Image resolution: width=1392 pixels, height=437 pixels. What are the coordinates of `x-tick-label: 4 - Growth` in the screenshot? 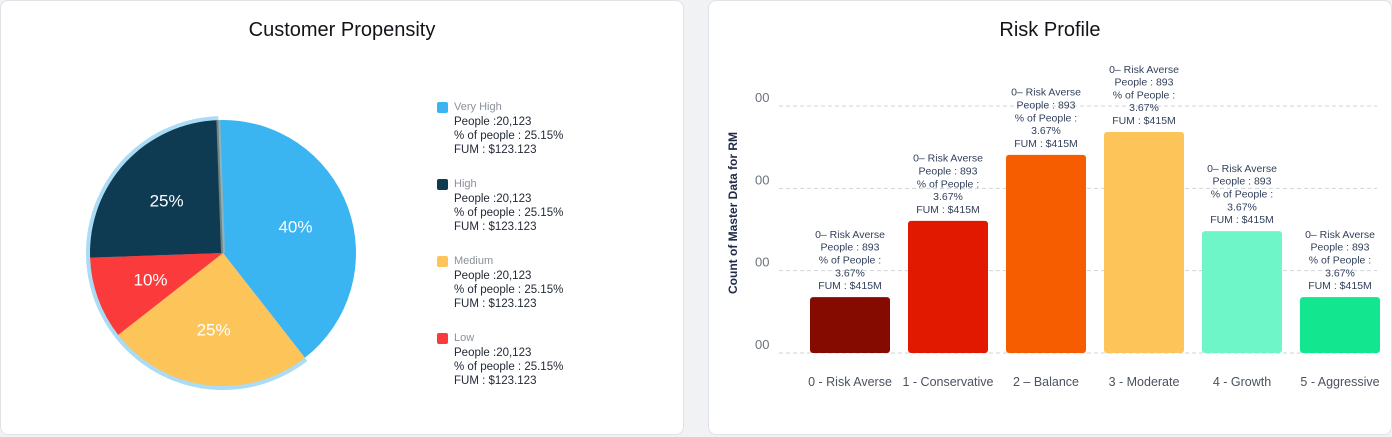 It's located at (1242, 382).